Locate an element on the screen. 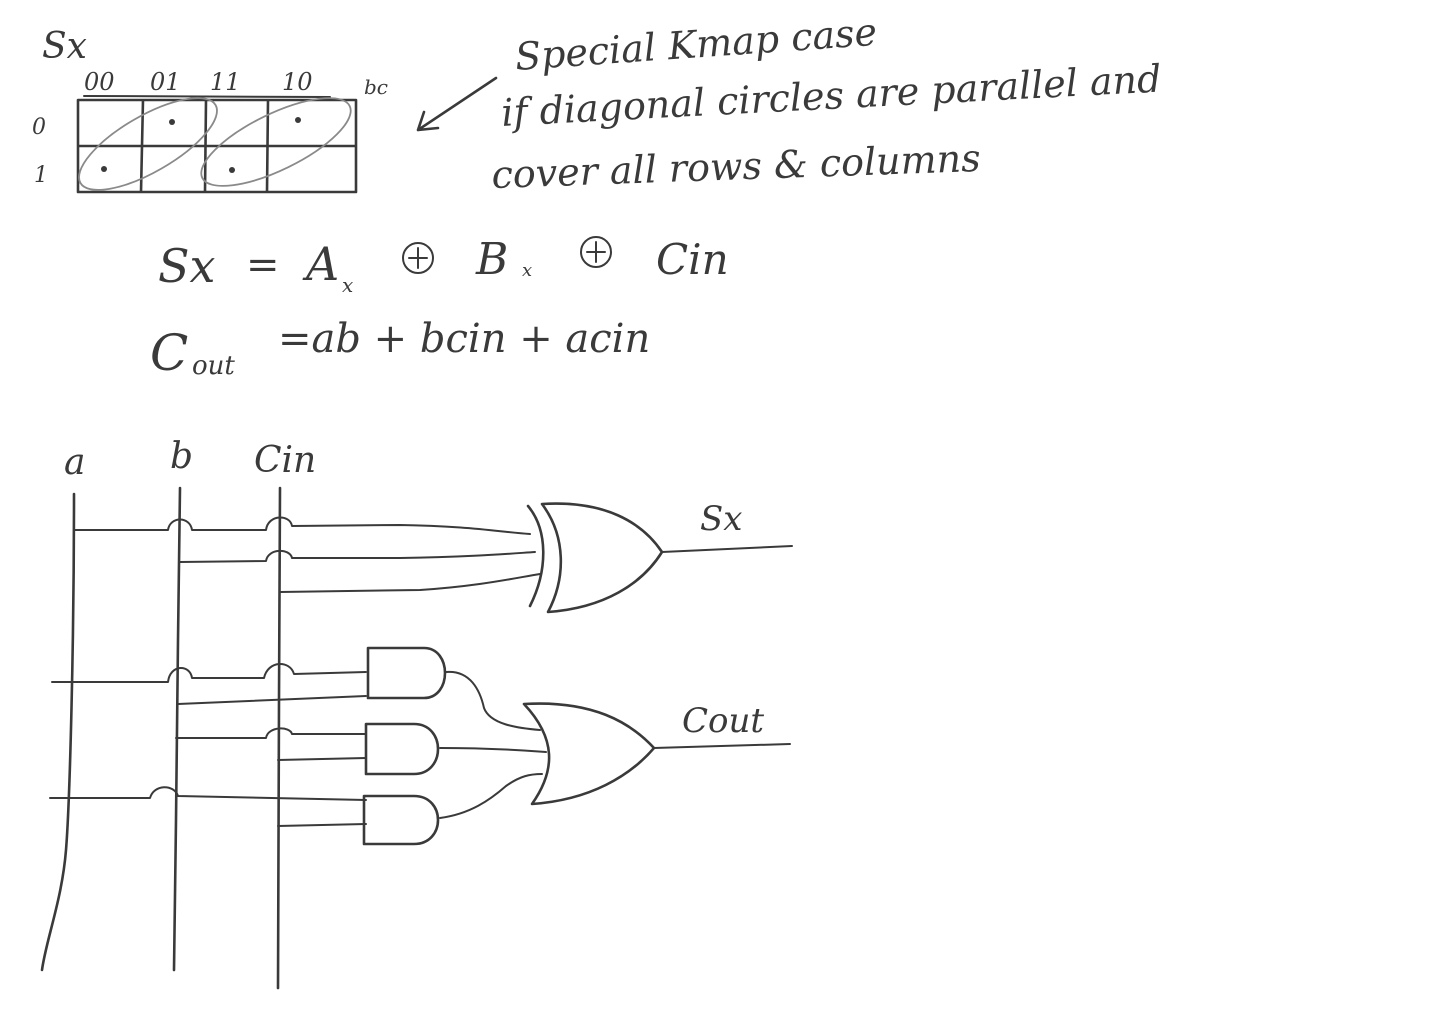 This screenshot has height=1012, width=1444. output-label-cout: Cout is located at coordinates (723, 721).